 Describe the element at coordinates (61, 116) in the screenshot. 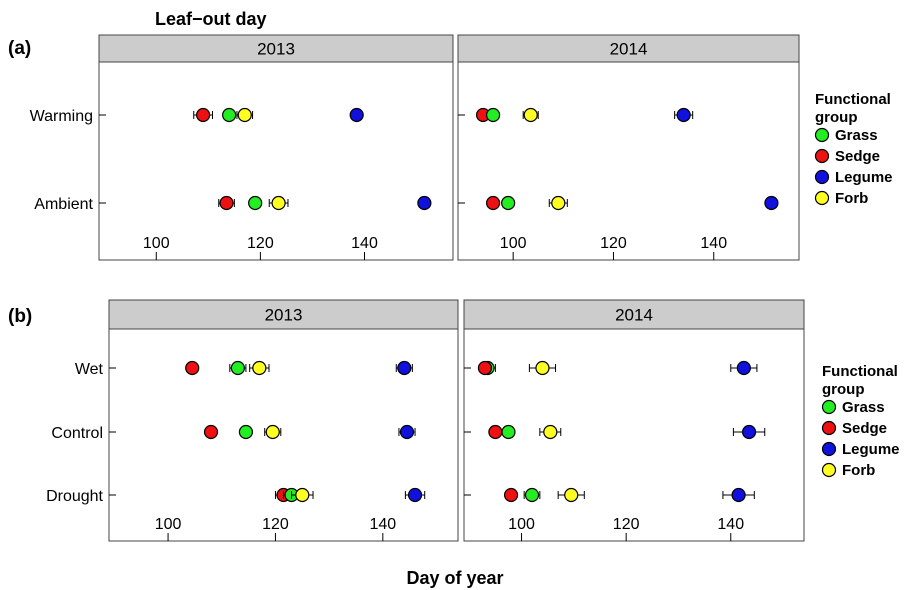

I see `row-label: Warming` at that location.